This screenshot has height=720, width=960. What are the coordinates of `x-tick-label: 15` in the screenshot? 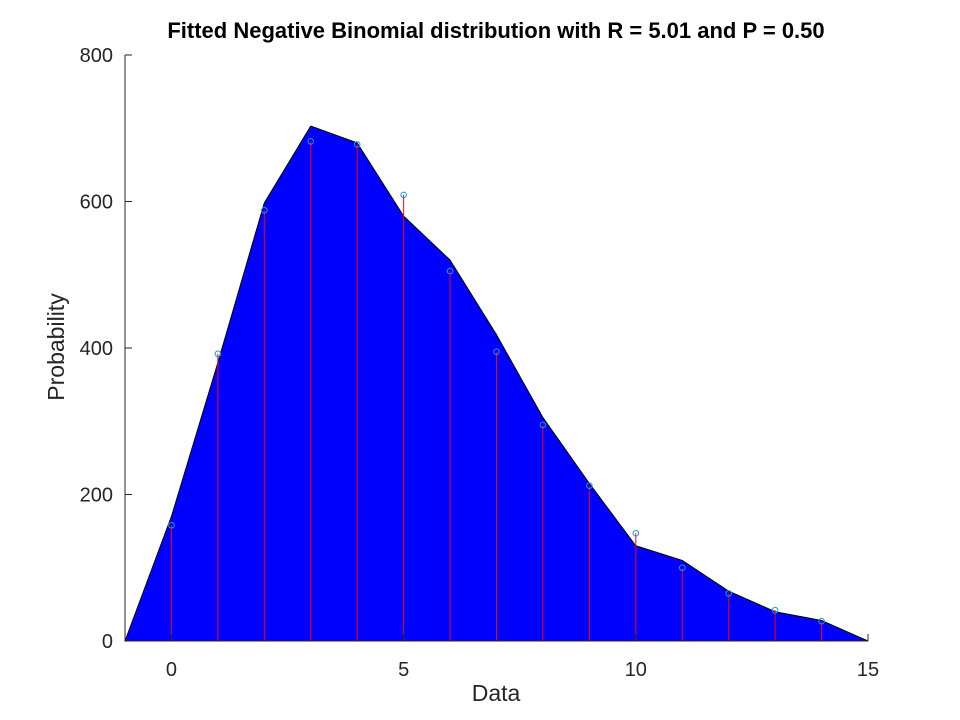 It's located at (868, 670).